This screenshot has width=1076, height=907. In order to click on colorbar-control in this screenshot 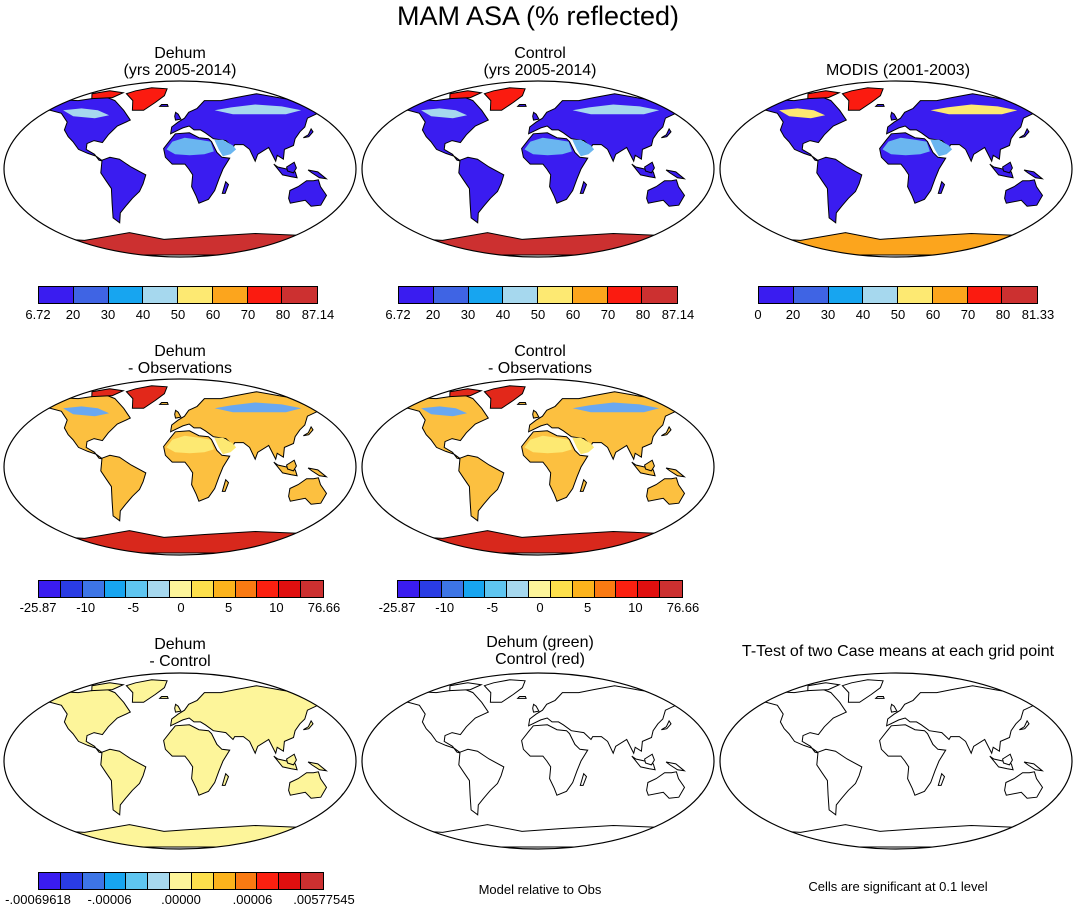, I will do `click(538, 295)`.